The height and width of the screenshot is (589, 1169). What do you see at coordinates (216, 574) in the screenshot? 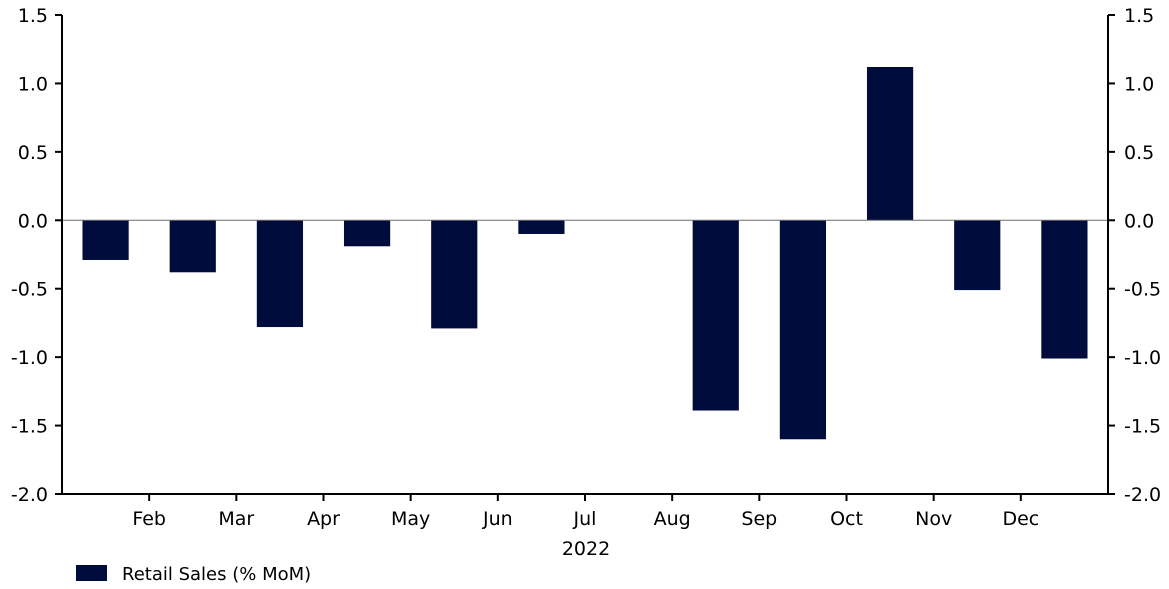
I see `legend-label: Retail Sales (% MoM)` at bounding box center [216, 574].